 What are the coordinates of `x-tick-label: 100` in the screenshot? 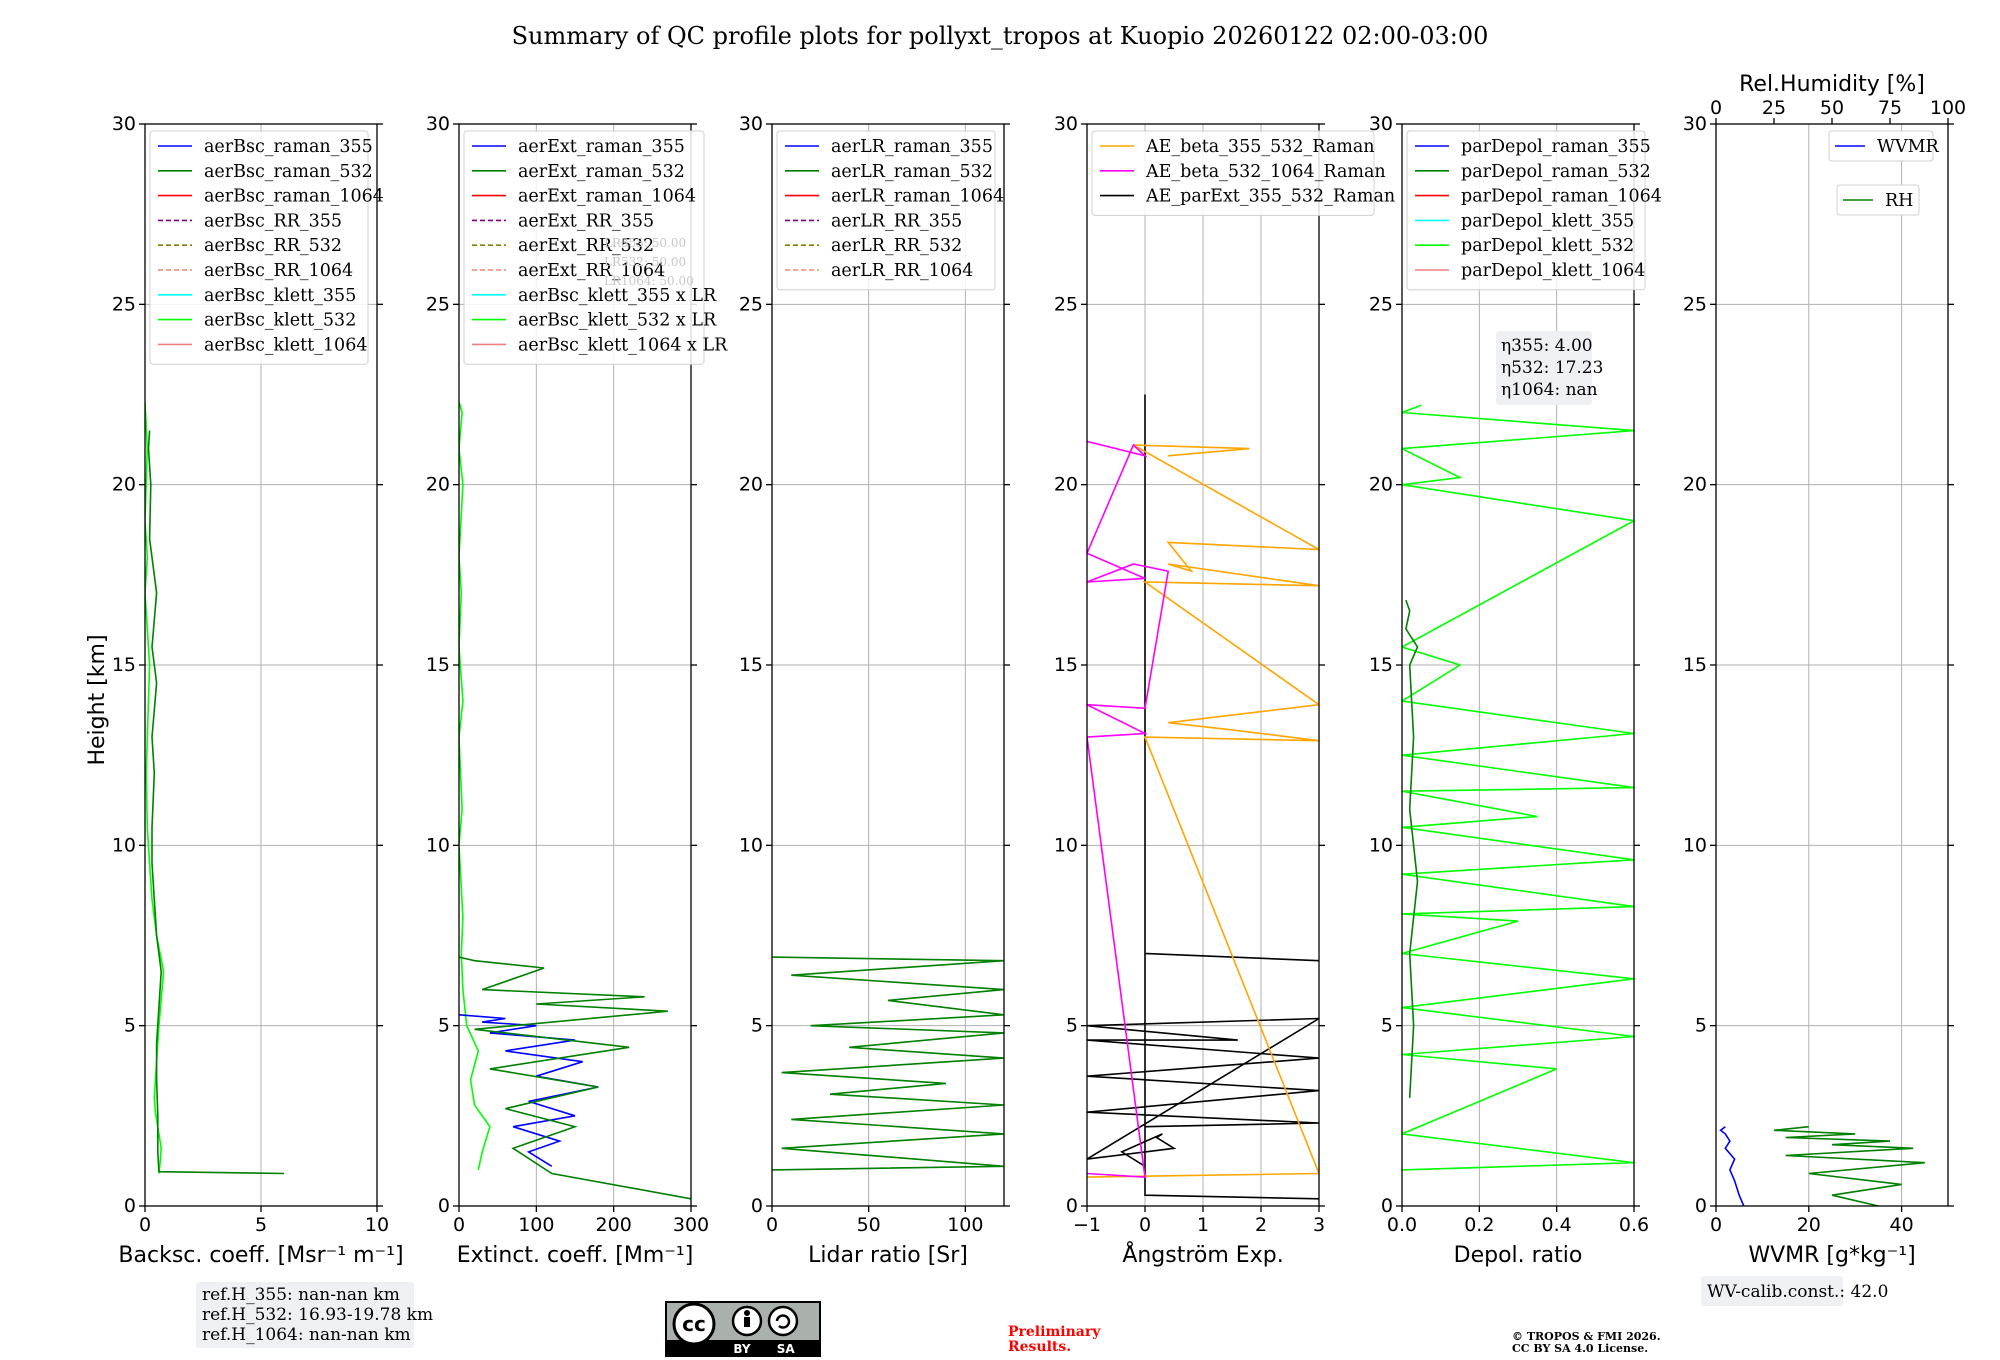 It's located at (536, 1225).